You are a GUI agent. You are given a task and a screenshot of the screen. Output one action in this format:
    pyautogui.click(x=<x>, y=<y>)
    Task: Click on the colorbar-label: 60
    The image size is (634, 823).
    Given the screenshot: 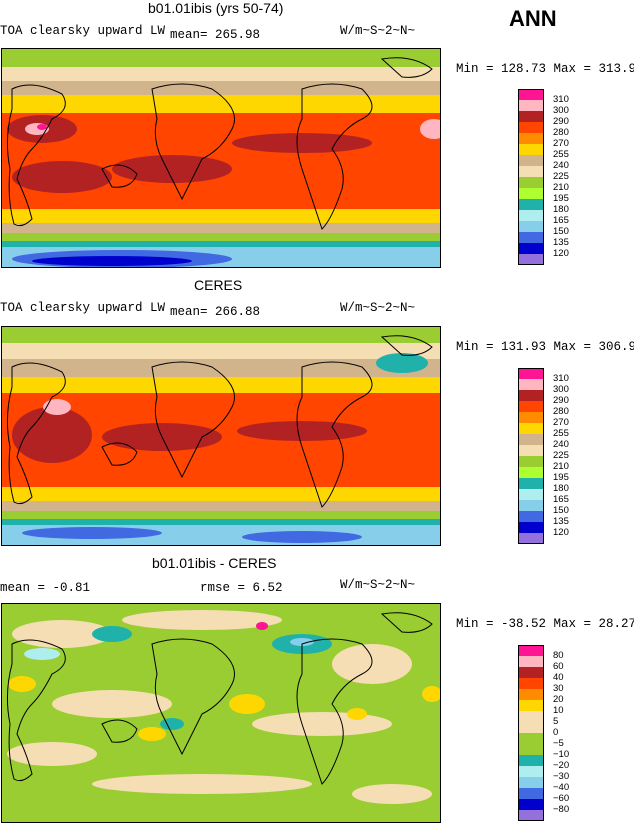 What is the action you would take?
    pyautogui.click(x=558, y=666)
    